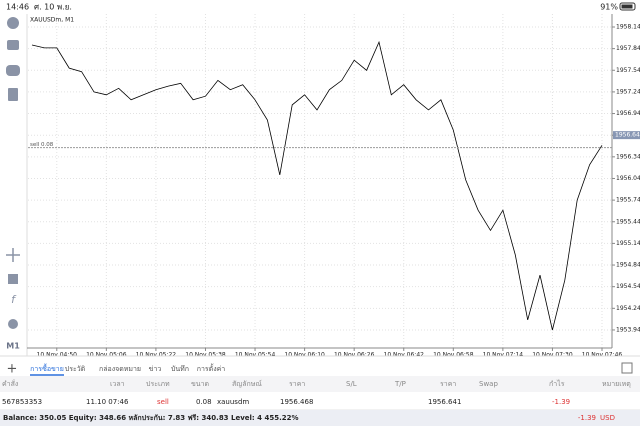 This screenshot has height=447, width=640. Describe the element at coordinates (13, 23) in the screenshot. I see `account-icon` at that location.